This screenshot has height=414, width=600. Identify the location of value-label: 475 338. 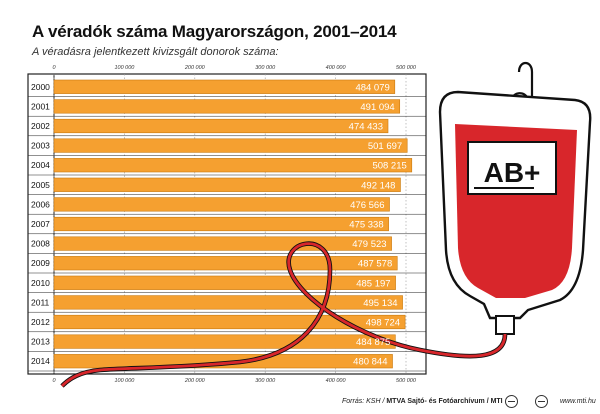
(366, 225).